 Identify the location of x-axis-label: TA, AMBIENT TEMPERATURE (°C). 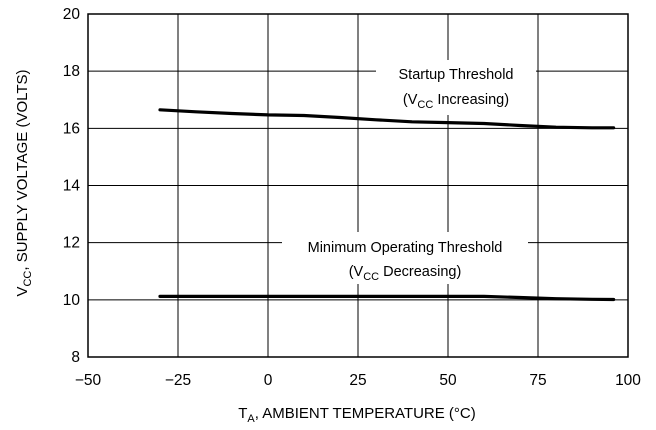
(357, 415).